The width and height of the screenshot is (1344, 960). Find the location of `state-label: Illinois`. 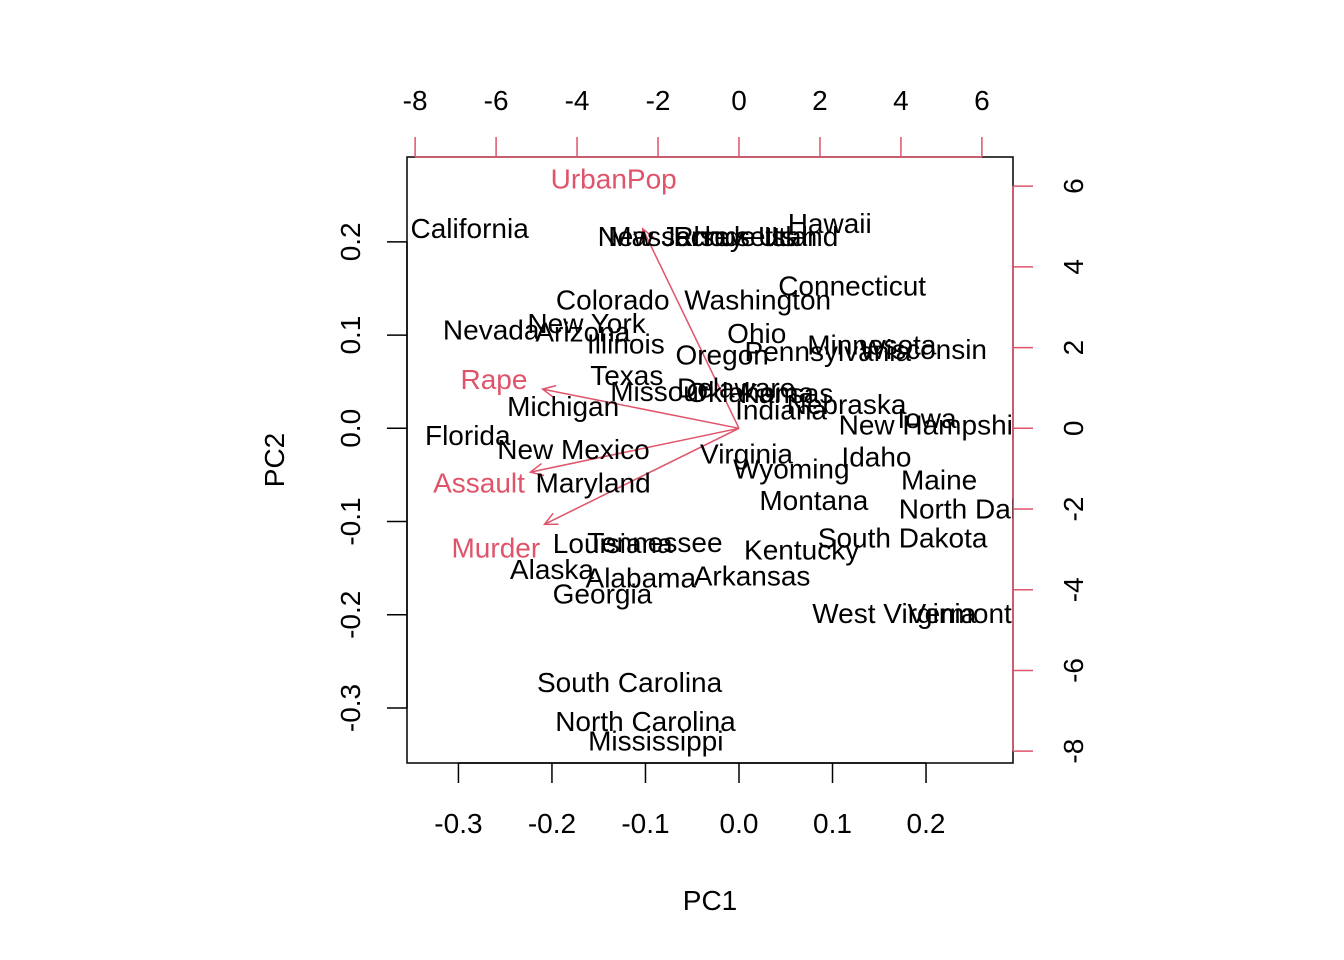

state-label: Illinois is located at coordinates (626, 343).